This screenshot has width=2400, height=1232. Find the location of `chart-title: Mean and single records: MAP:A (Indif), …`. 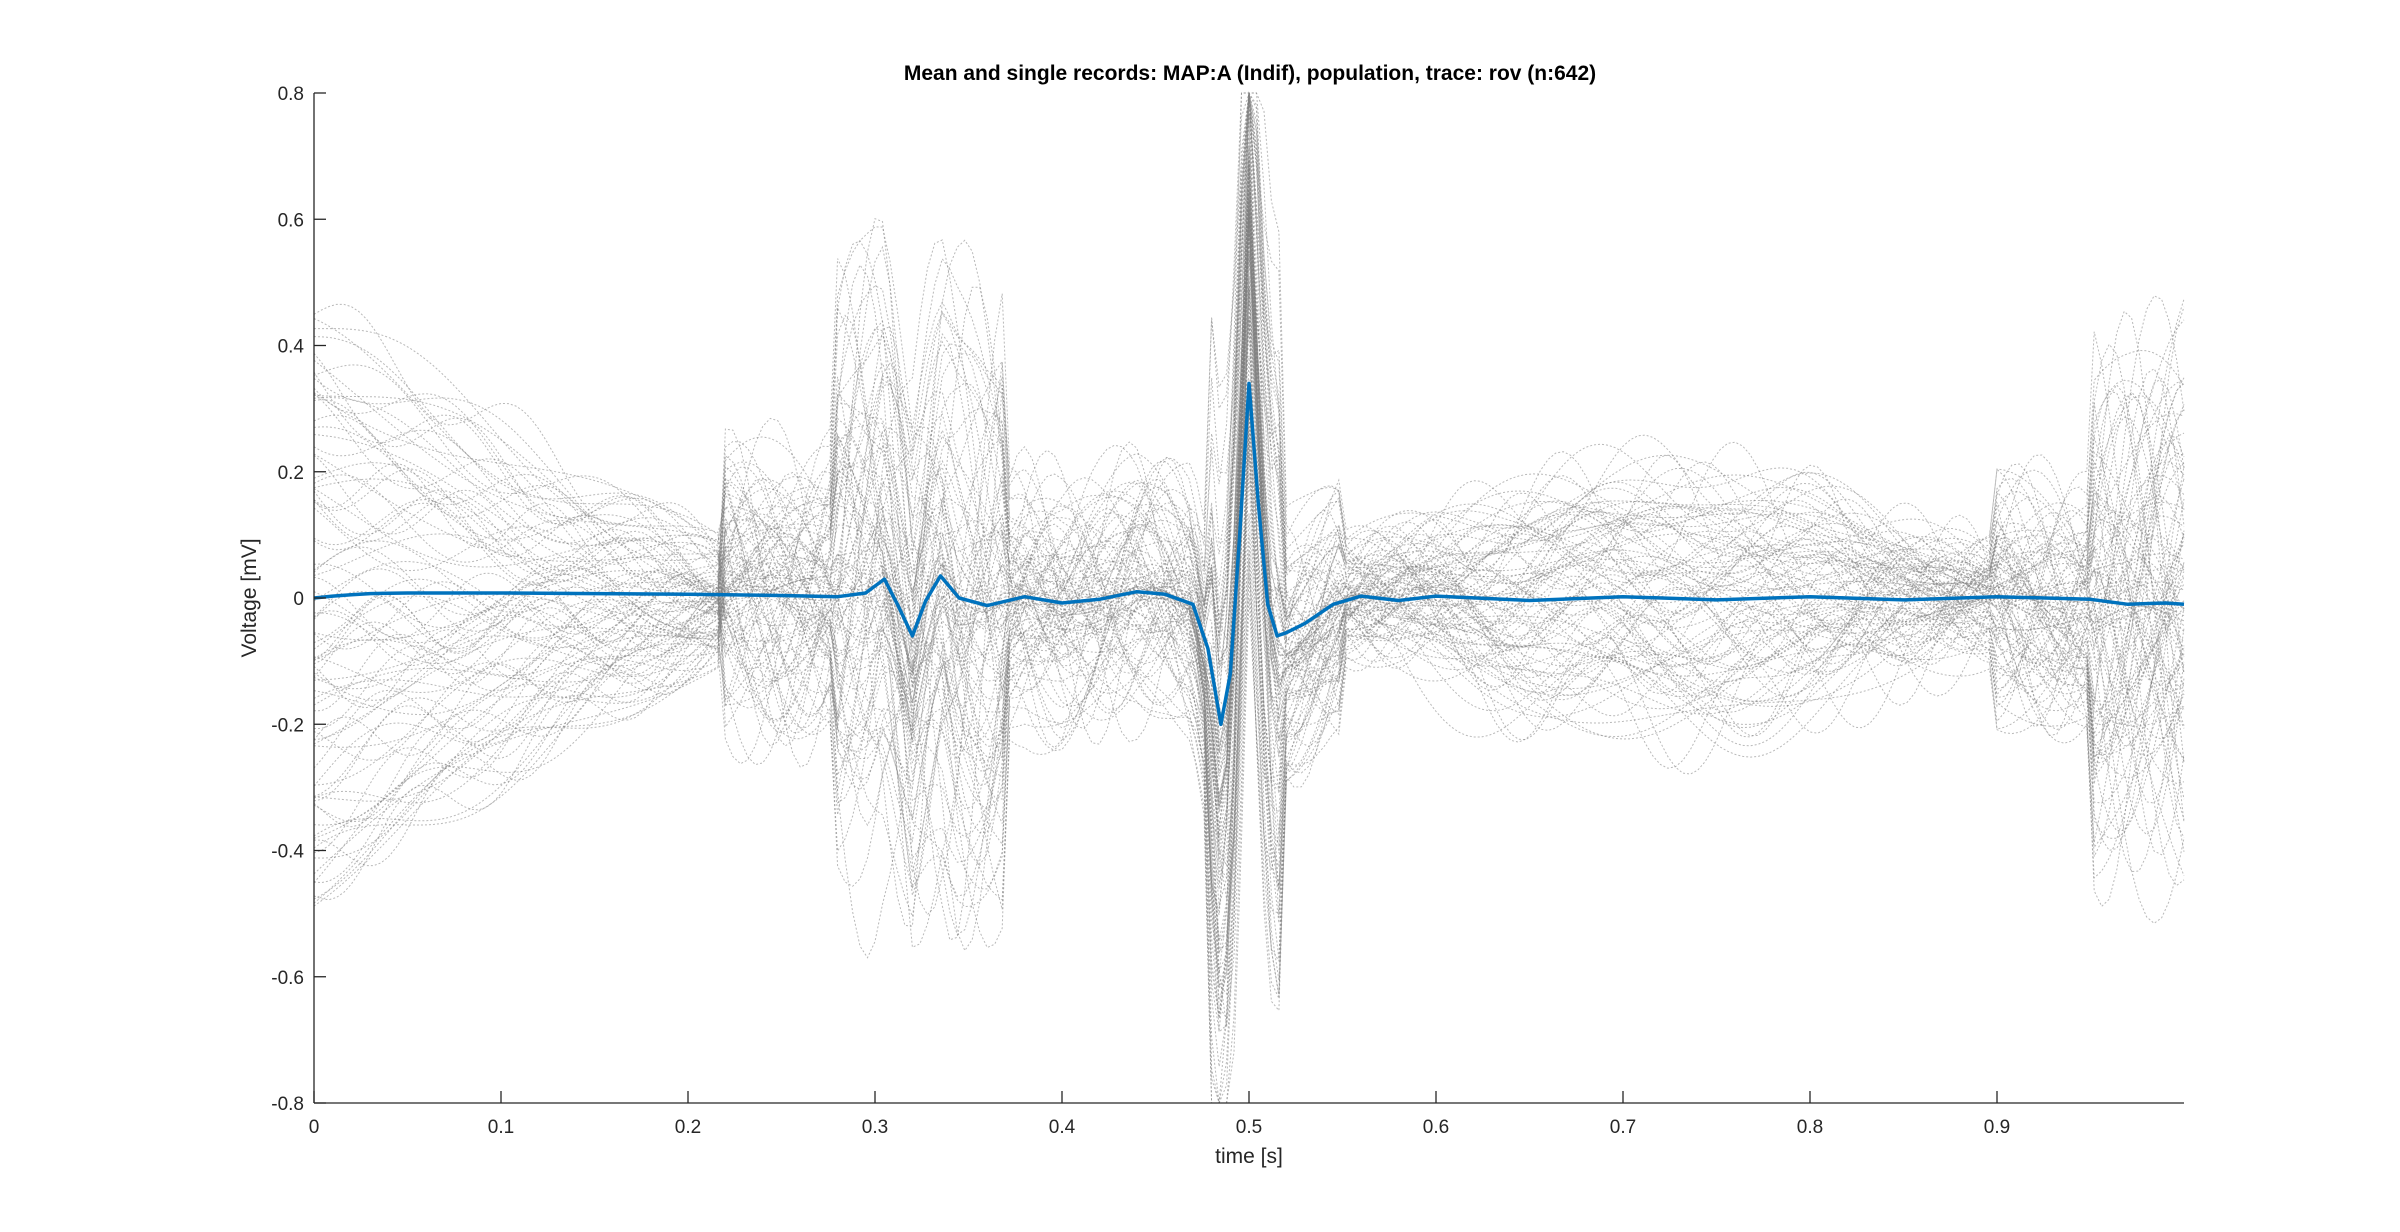

chart-title: Mean and single records: MAP:A (Indif), … is located at coordinates (1250, 73).